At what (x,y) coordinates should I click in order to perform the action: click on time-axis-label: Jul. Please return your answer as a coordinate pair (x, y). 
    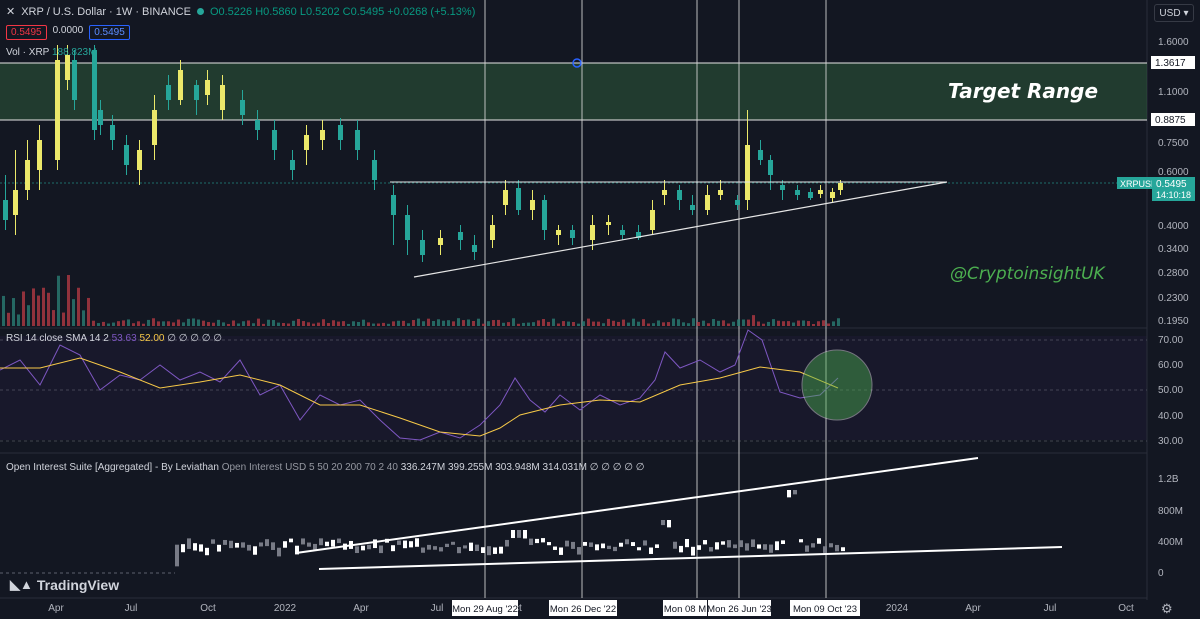
    Looking at the image, I should click on (1050, 608).